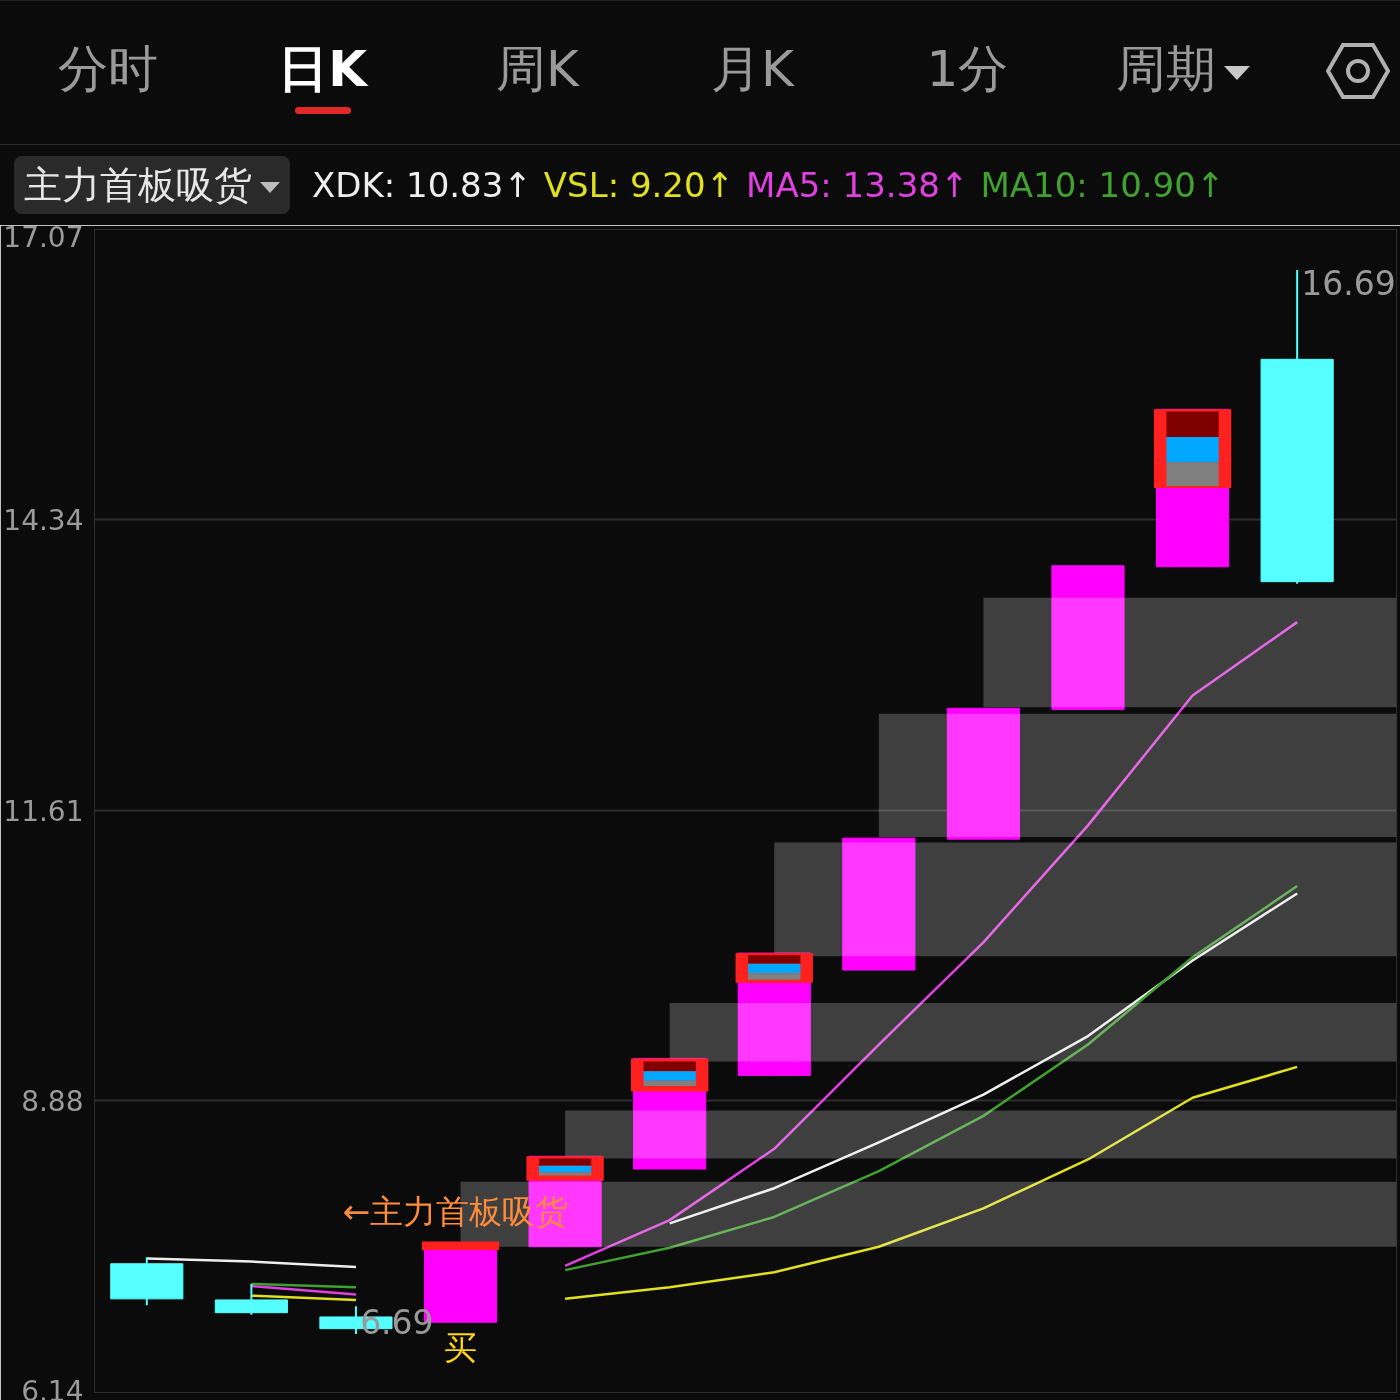 This screenshot has width=1400, height=1400. Describe the element at coordinates (107, 69) in the screenshot. I see `text: 分时` at that location.